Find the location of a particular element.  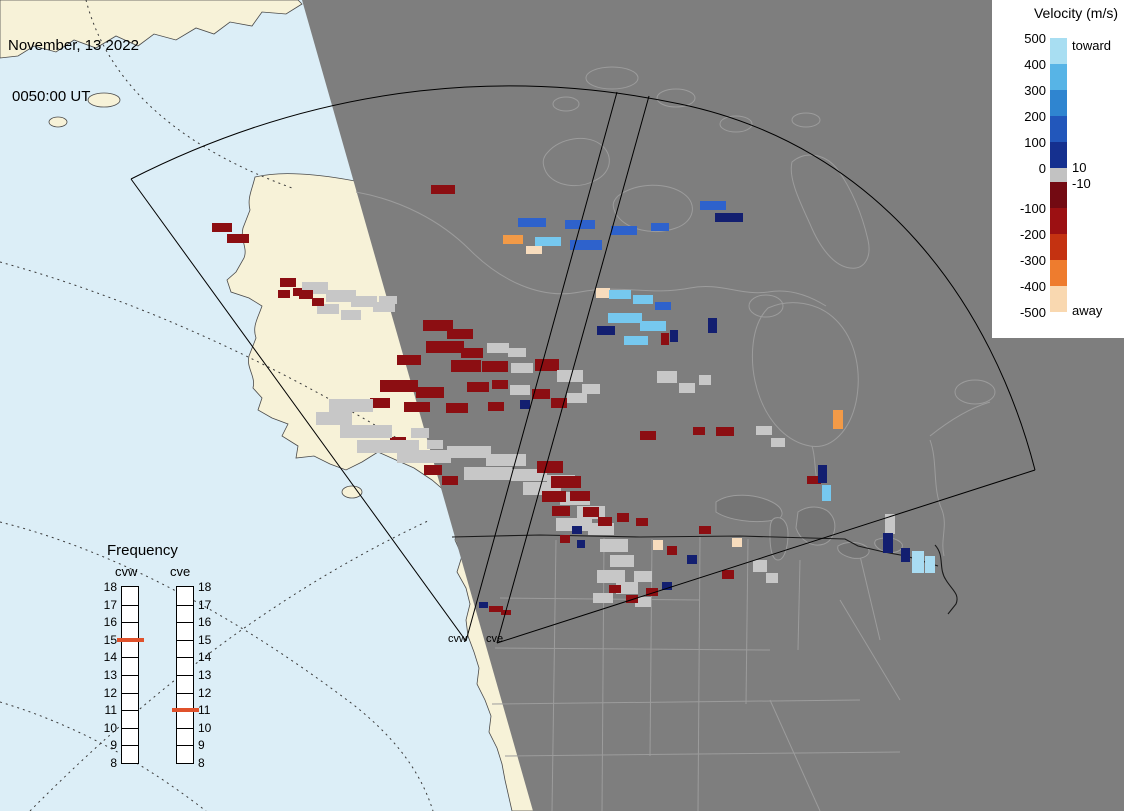

timestamp: November, 13 2022 0050:00 UT is located at coordinates (73, 62).